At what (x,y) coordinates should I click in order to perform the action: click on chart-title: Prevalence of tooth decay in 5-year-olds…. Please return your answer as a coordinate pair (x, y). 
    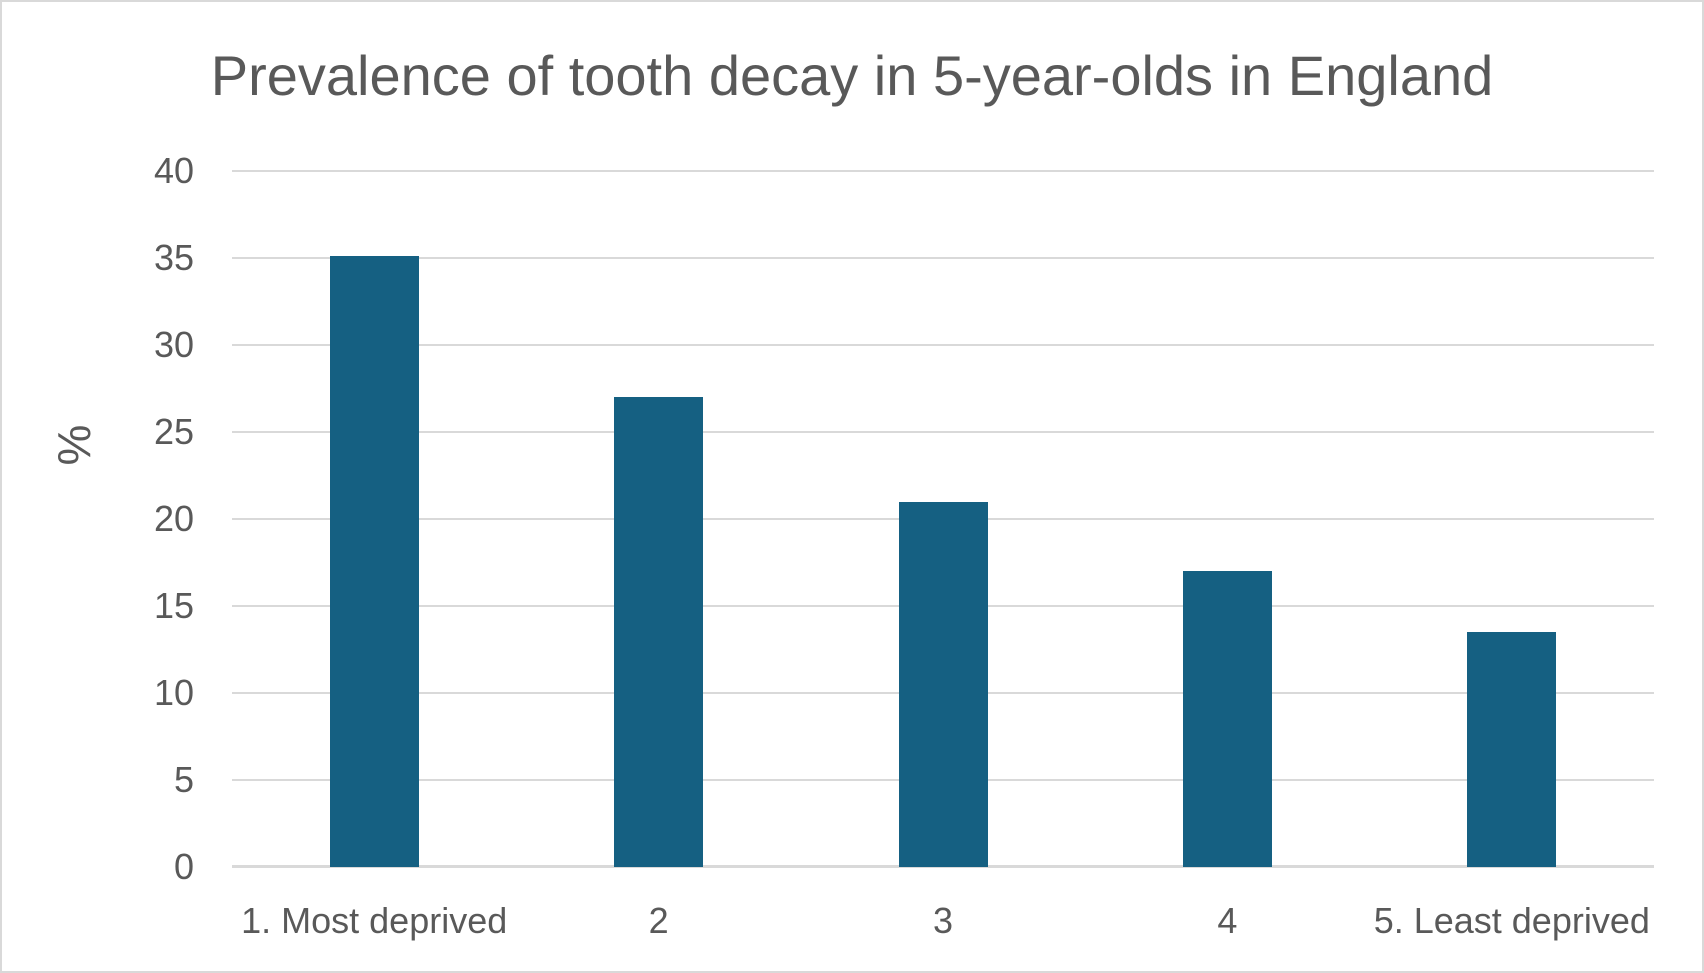
    Looking at the image, I should click on (852, 75).